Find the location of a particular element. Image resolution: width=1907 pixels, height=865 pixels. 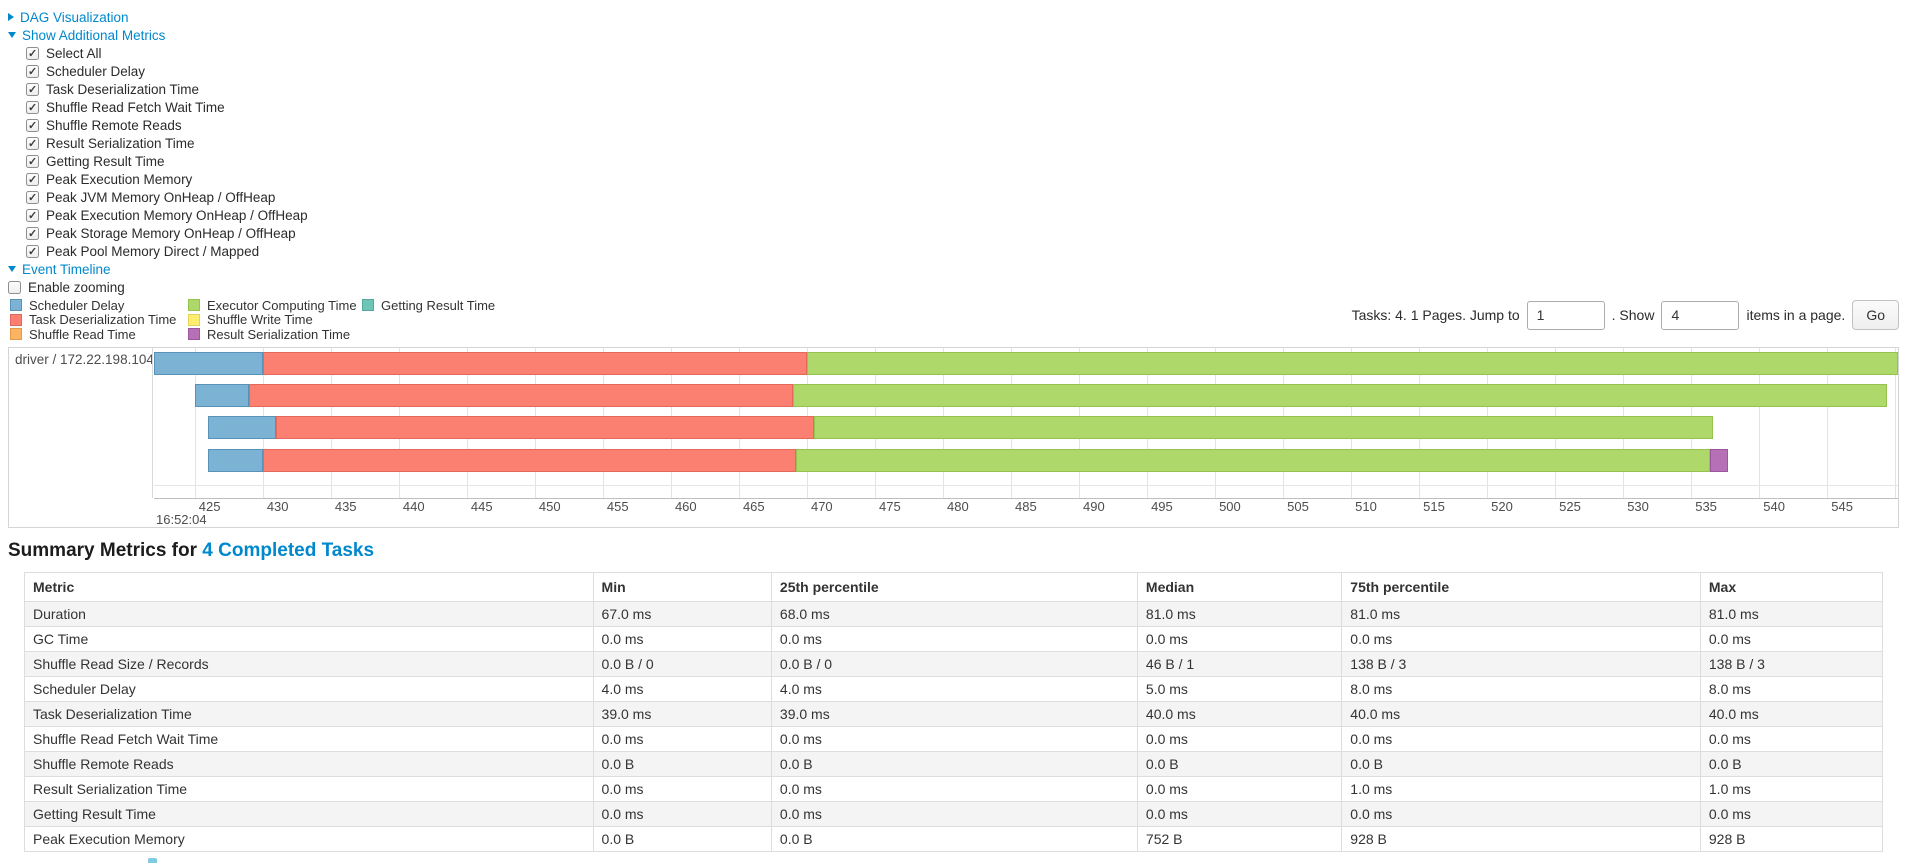

enable-zooming-checkbox is located at coordinates (14, 287).